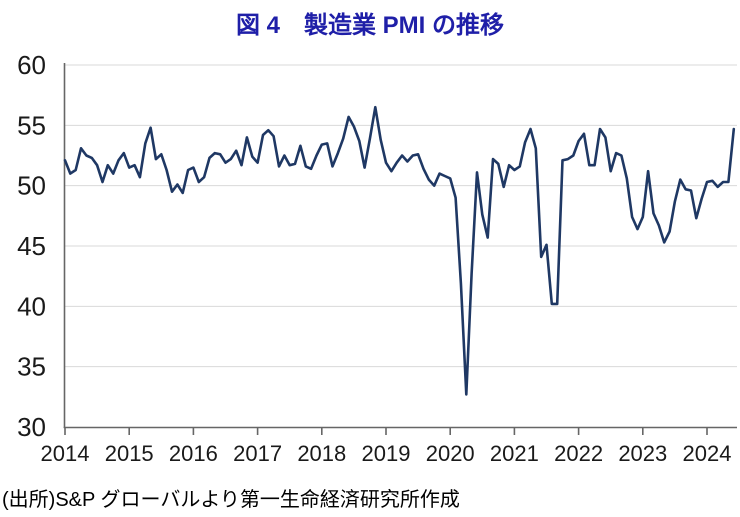 This screenshot has height=517, width=740. I want to click on x-tick-label-2016: 2016, so click(193, 453).